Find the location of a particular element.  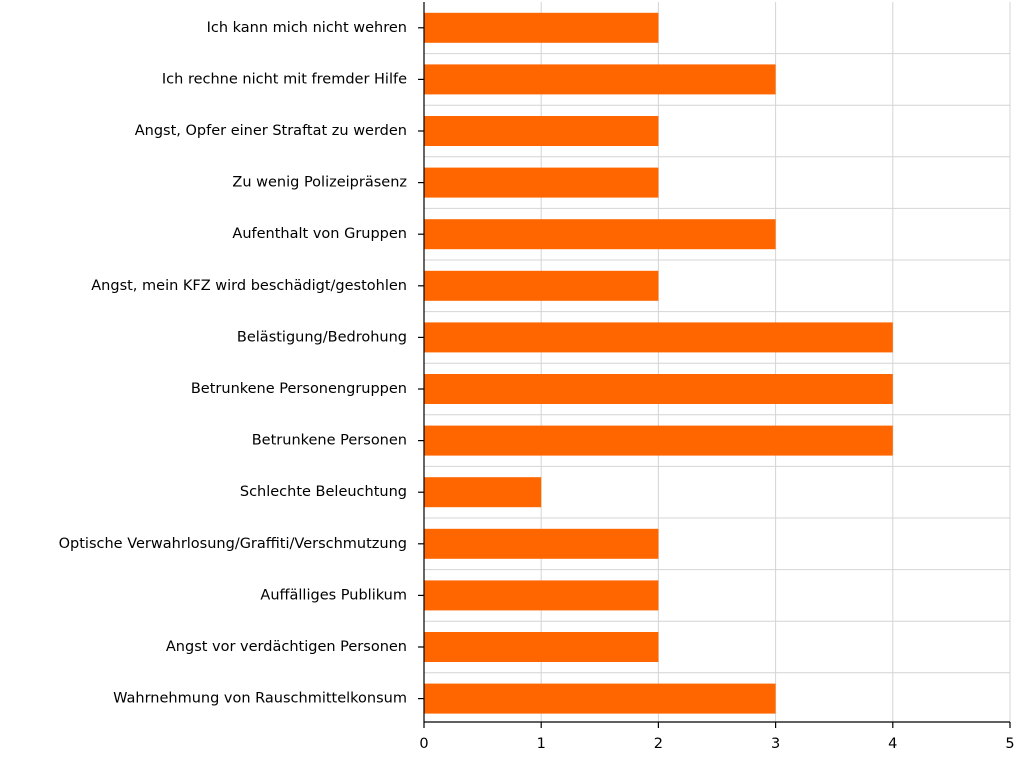

x-tick-label-3: 3 is located at coordinates (775, 744).